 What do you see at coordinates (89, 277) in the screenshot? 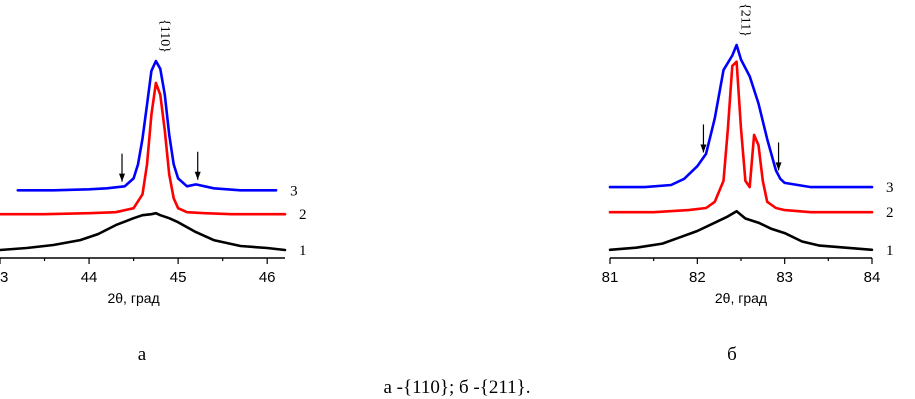
I see `panel-a-x-tick-label: 44` at bounding box center [89, 277].